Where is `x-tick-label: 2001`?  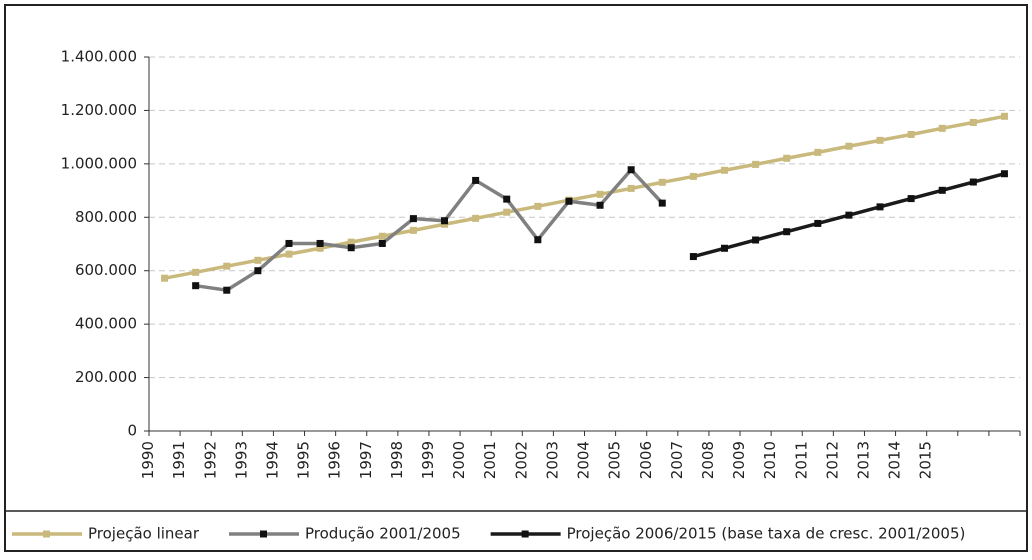
x-tick-label: 2001 is located at coordinates (490, 460).